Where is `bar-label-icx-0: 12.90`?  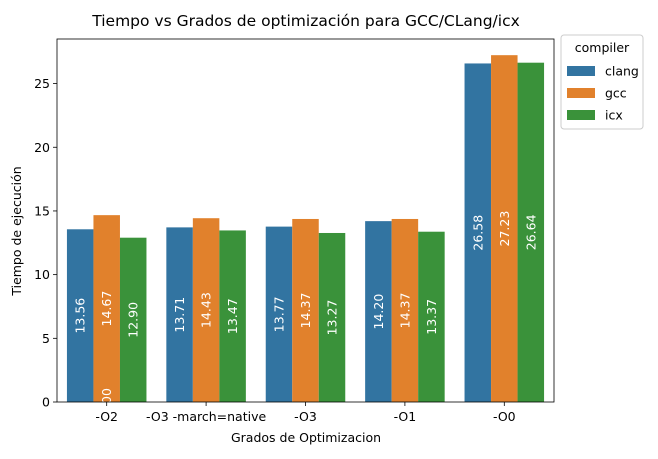 bar-label-icx-0: 12.90 is located at coordinates (133, 320).